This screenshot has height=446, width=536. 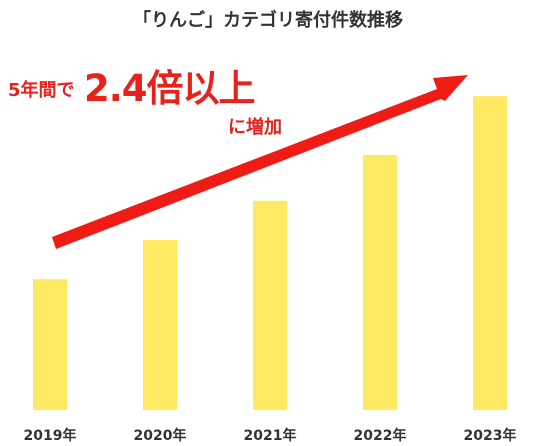 I want to click on annotation-prefix: 5年間で, so click(x=41, y=90).